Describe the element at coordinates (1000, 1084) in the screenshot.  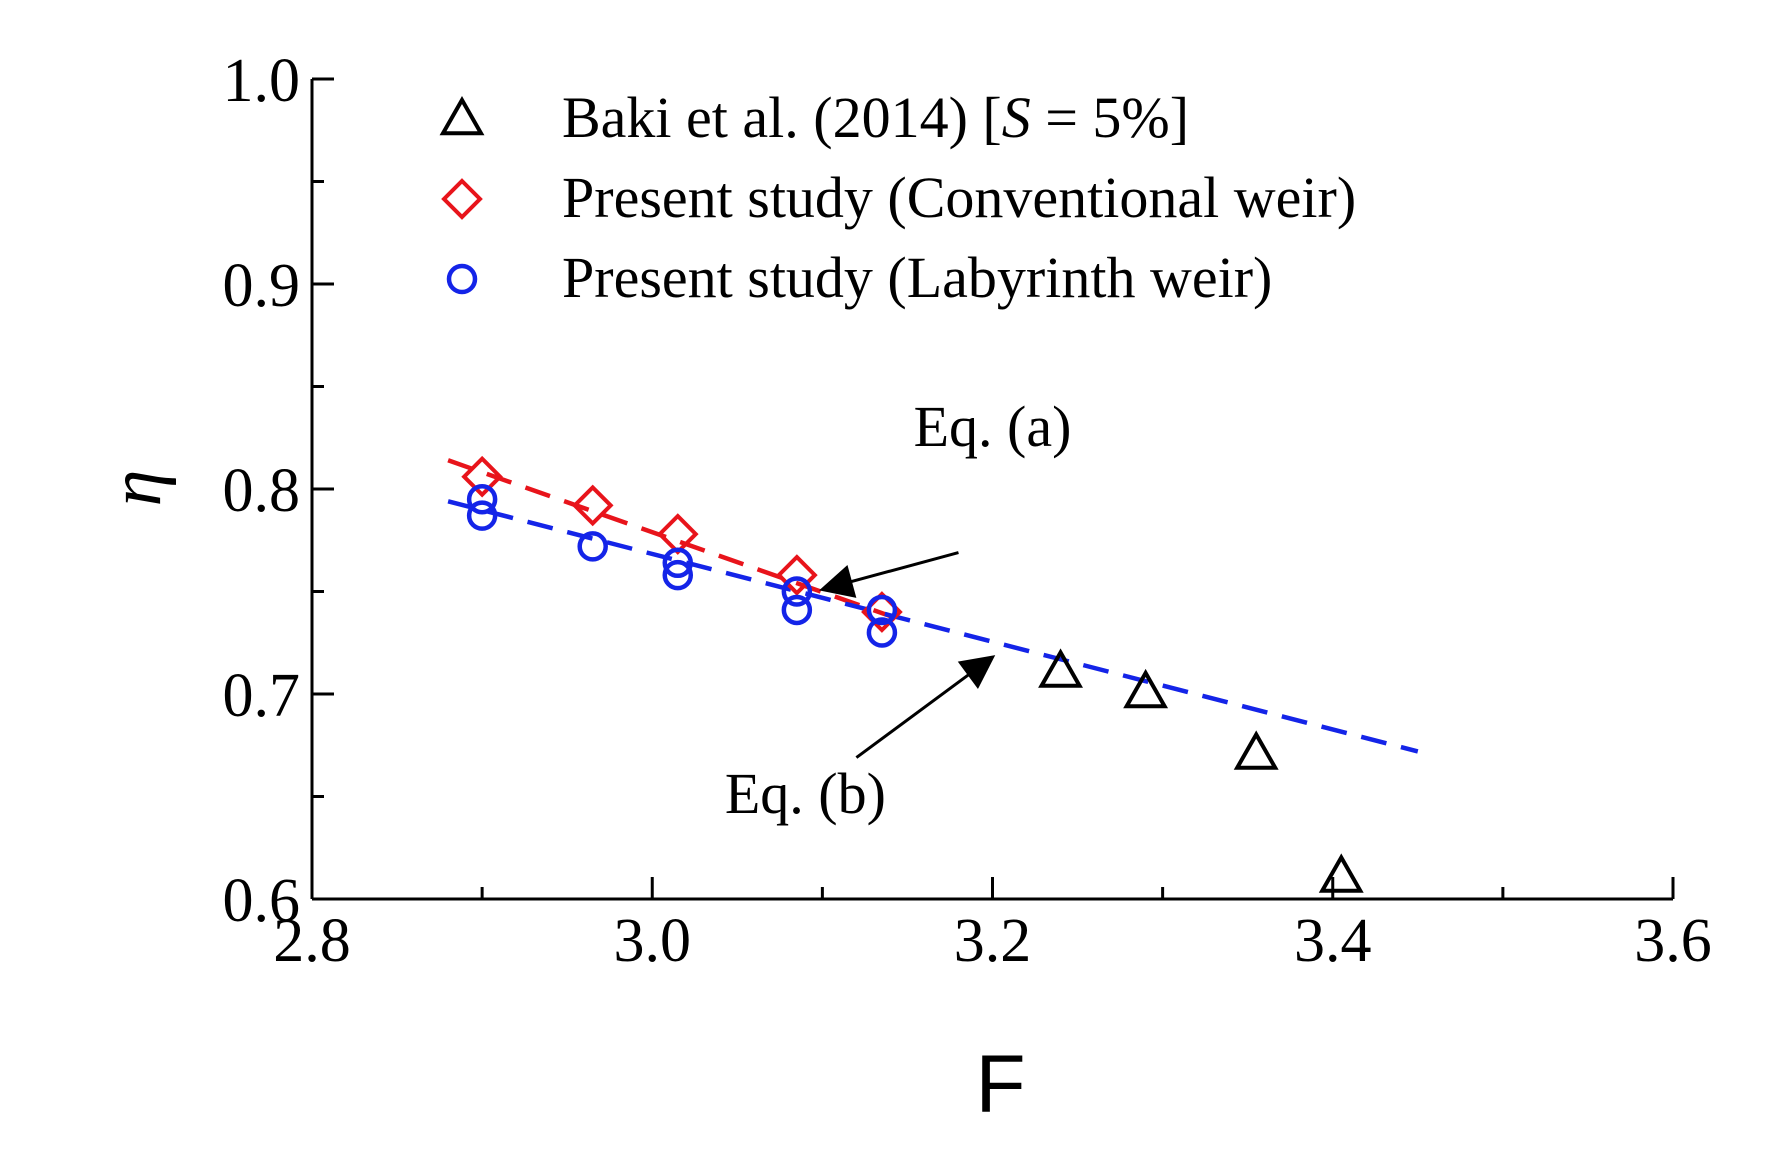
I see `x-axis-title: F` at that location.